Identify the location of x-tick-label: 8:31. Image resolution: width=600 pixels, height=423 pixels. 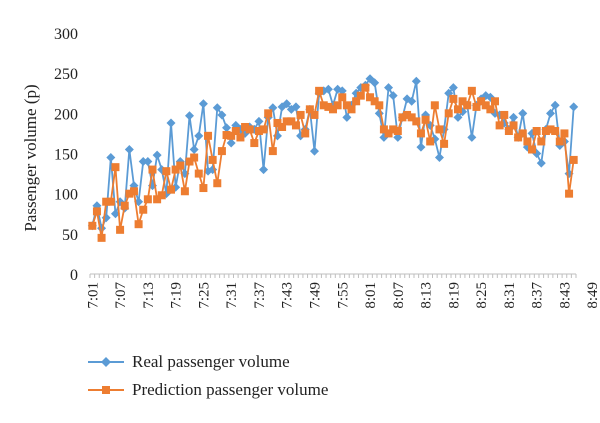
(510, 295).